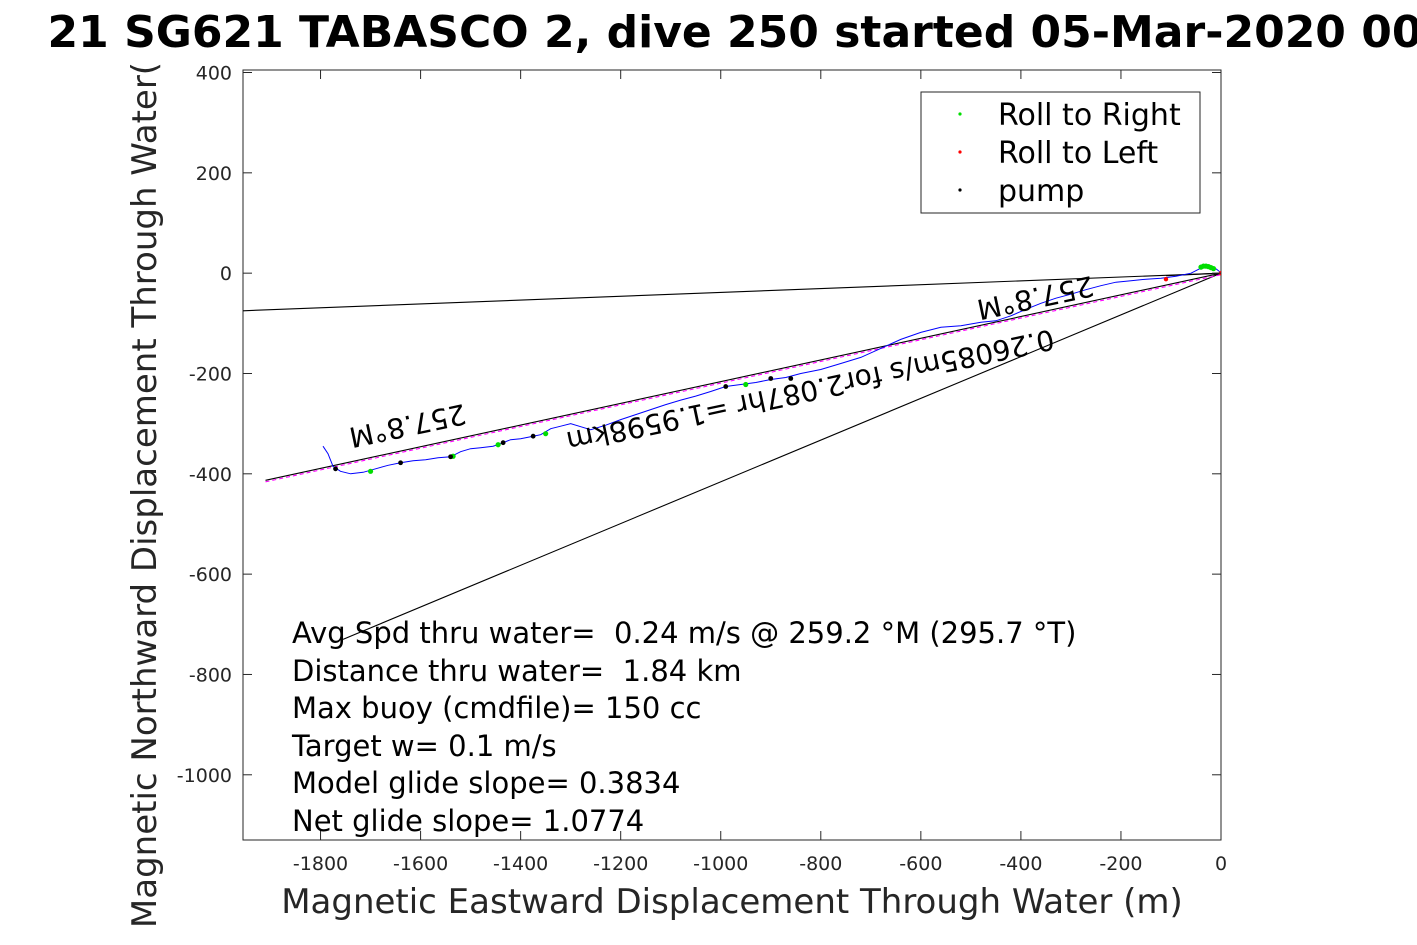 This screenshot has height=945, width=1417. Describe the element at coordinates (960, 114) in the screenshot. I see `legend-marker-roll-right` at that location.